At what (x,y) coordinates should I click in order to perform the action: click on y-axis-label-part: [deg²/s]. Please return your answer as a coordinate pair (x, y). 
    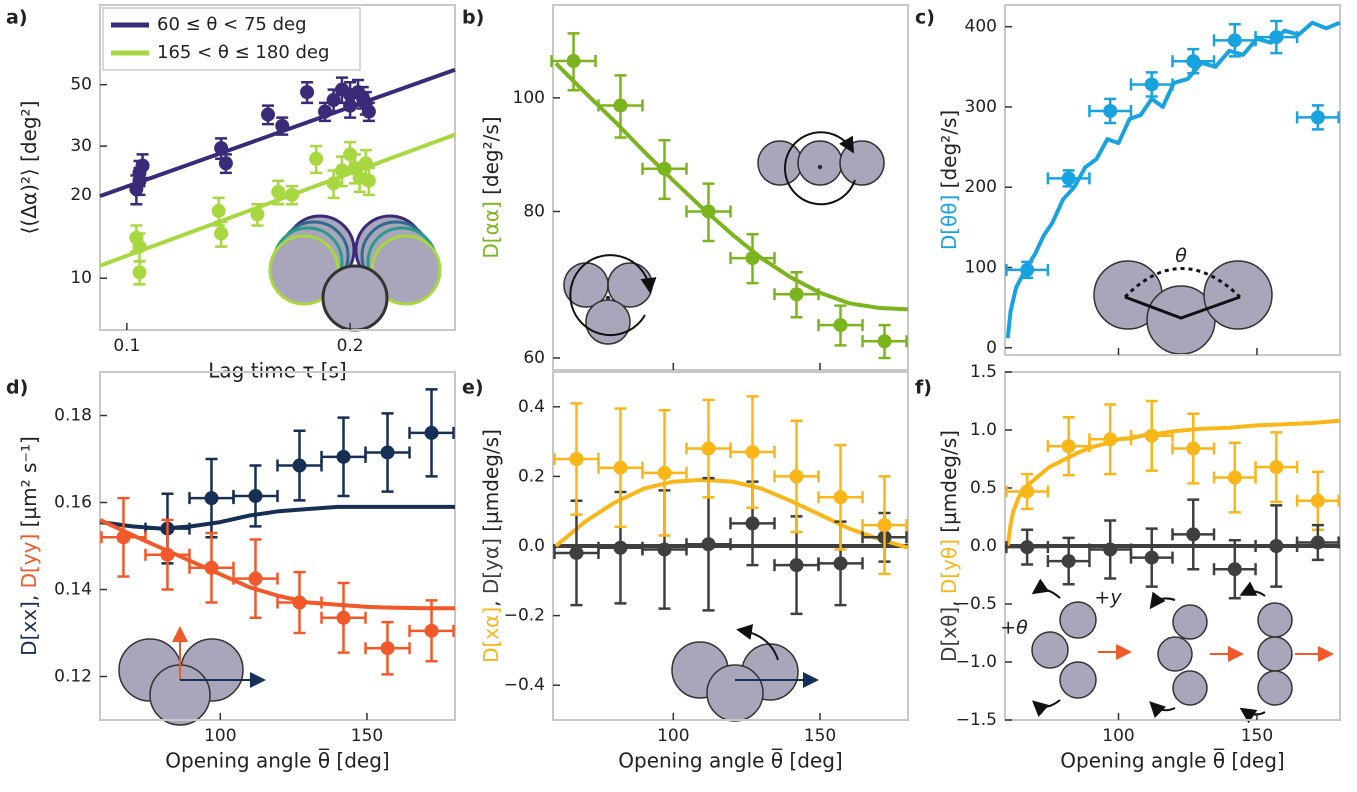
    Looking at the image, I should click on (949, 152).